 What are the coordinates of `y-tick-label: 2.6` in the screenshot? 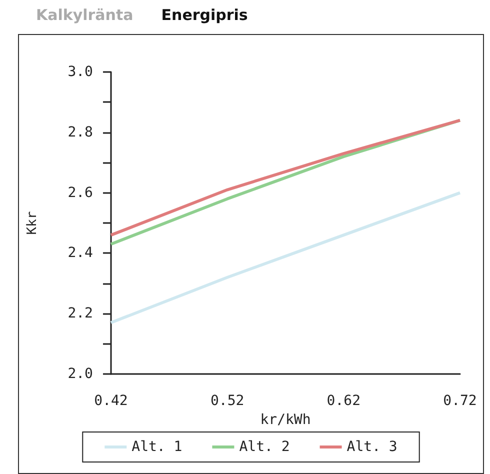 It's located at (80, 192).